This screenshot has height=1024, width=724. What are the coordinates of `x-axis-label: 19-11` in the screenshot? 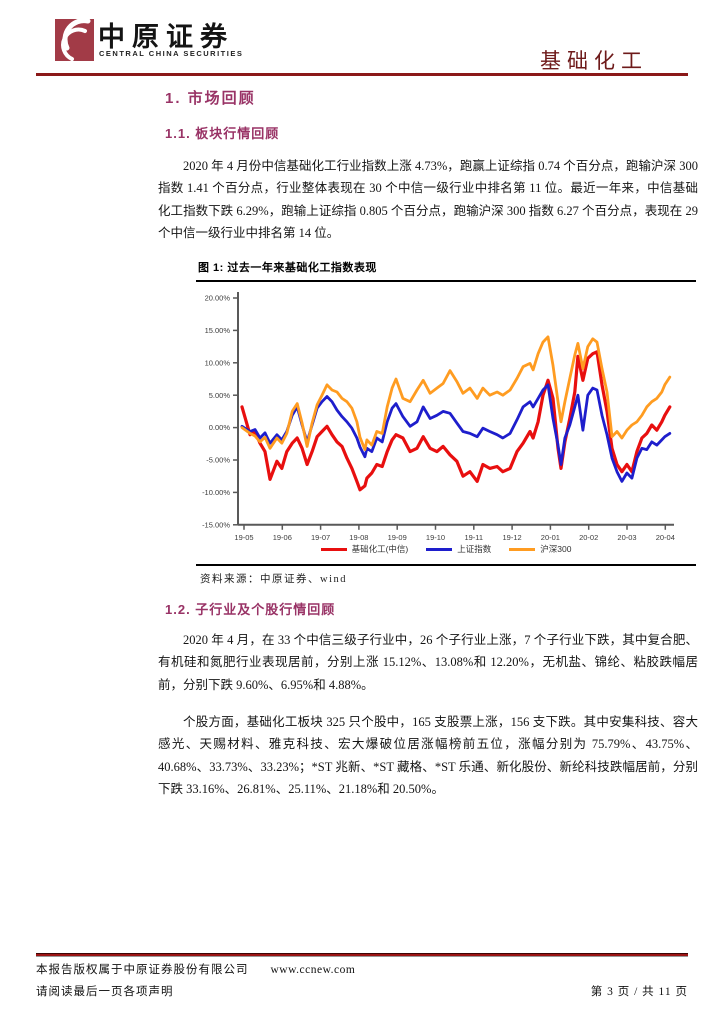 It's located at (473, 536).